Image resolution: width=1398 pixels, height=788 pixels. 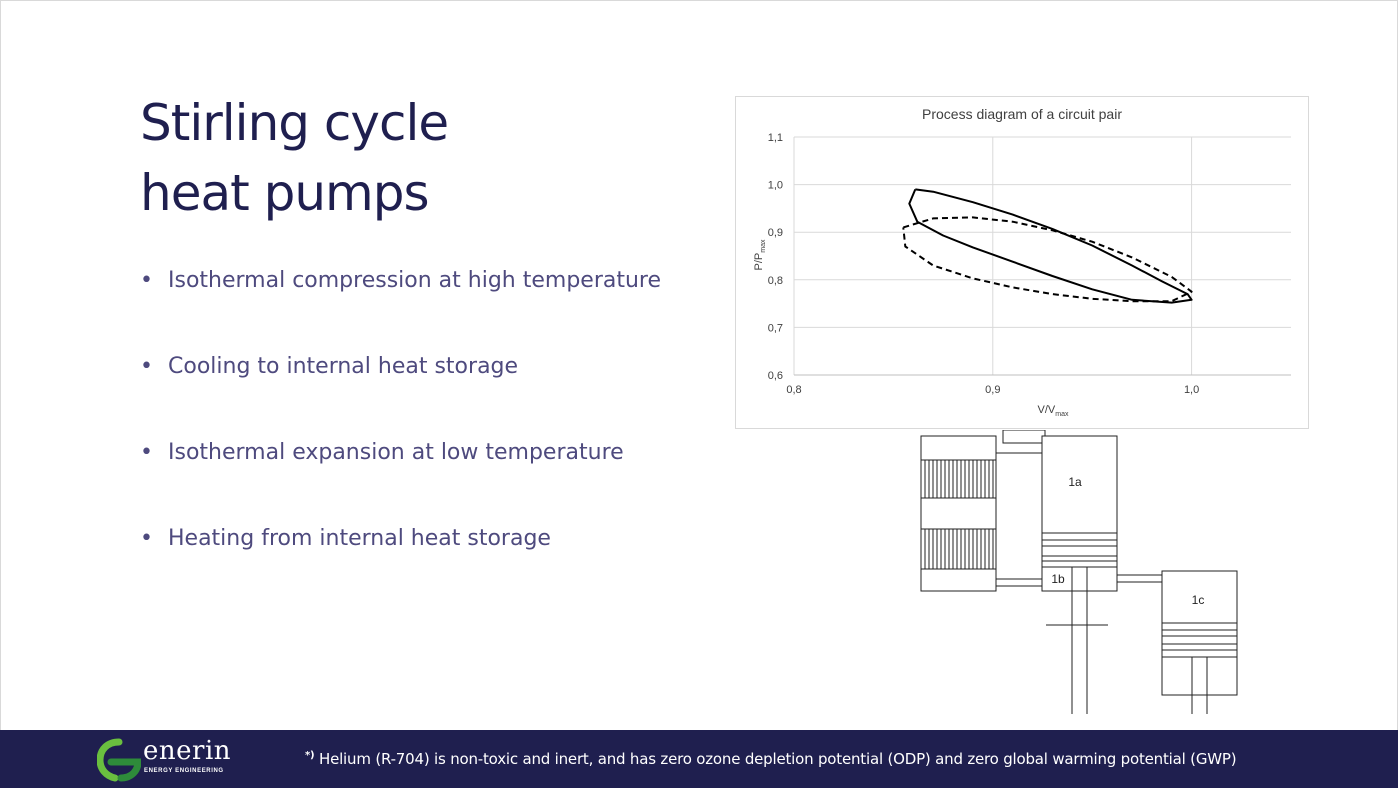 I want to click on x-axis-label-sub: max, so click(x=1062, y=414).